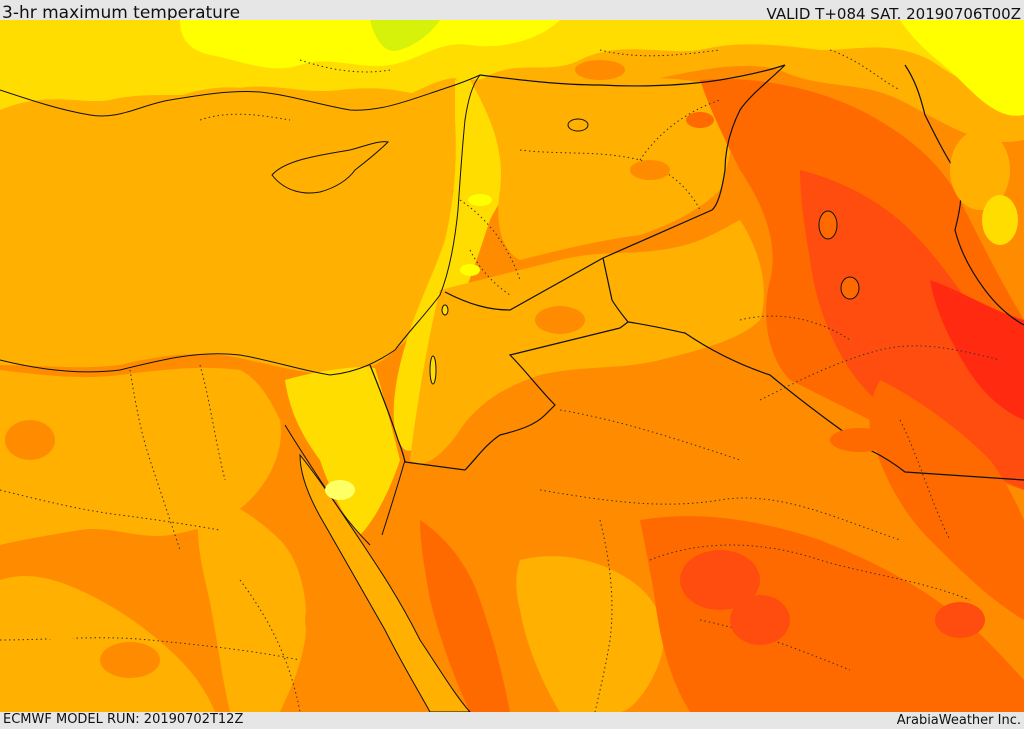 The height and width of the screenshot is (729, 1024). I want to click on syria-mild, so click(602, 169).